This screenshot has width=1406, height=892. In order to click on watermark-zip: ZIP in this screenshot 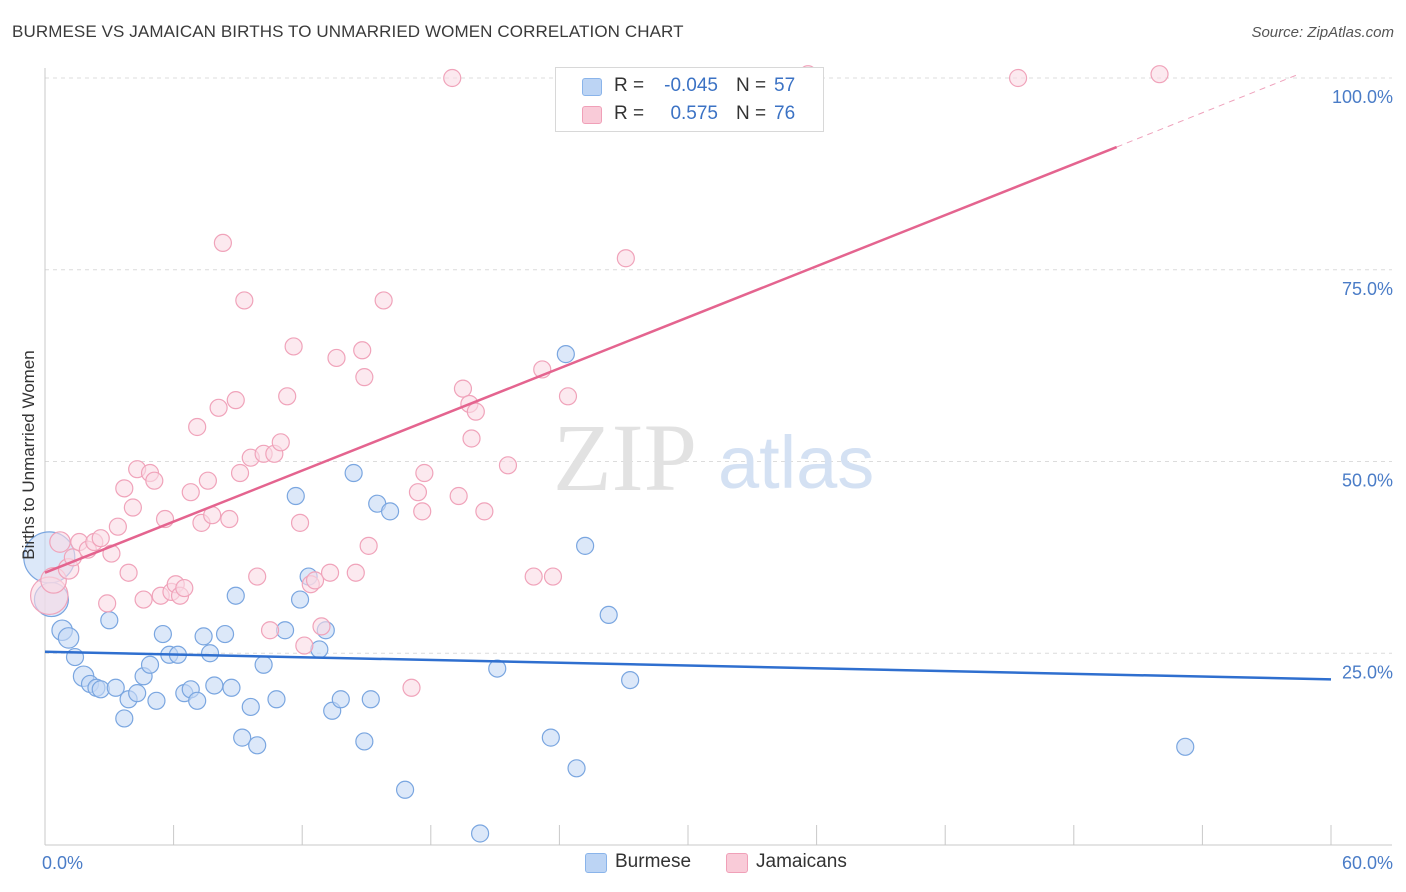, I will do `click(625, 457)`.